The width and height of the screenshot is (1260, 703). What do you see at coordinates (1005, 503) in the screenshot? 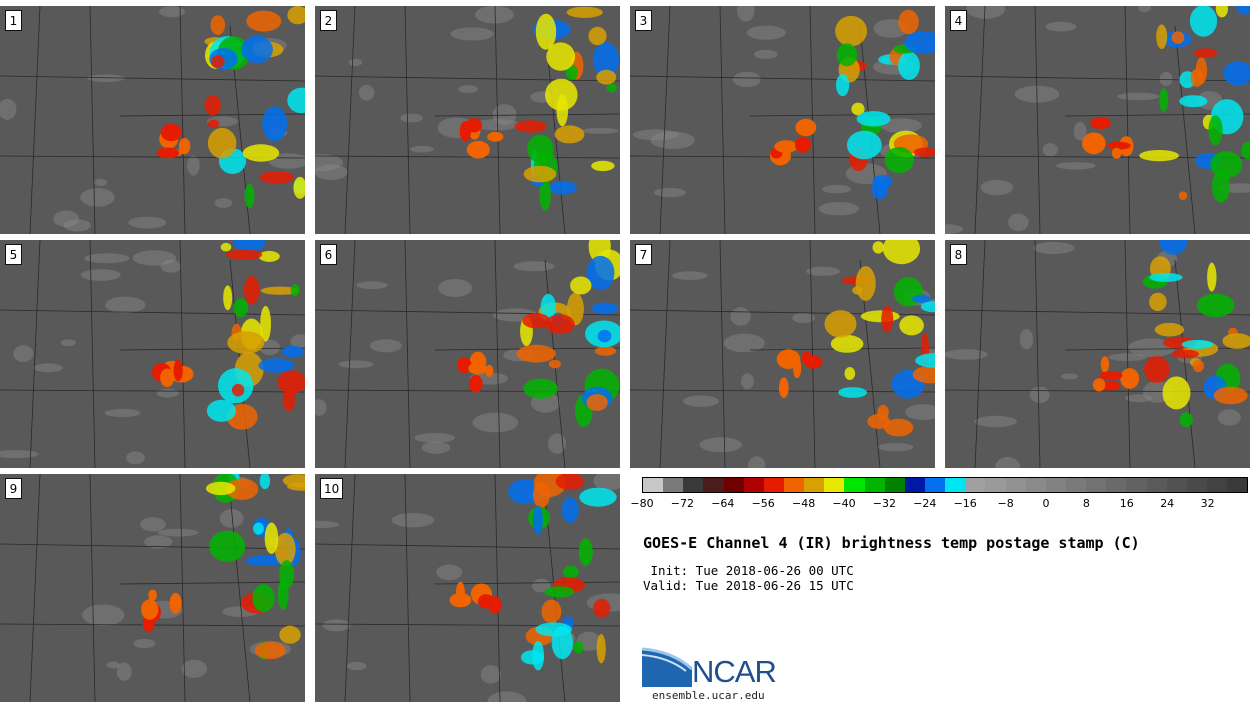
I see `colorbar-tick-label: −8` at bounding box center [1005, 503].